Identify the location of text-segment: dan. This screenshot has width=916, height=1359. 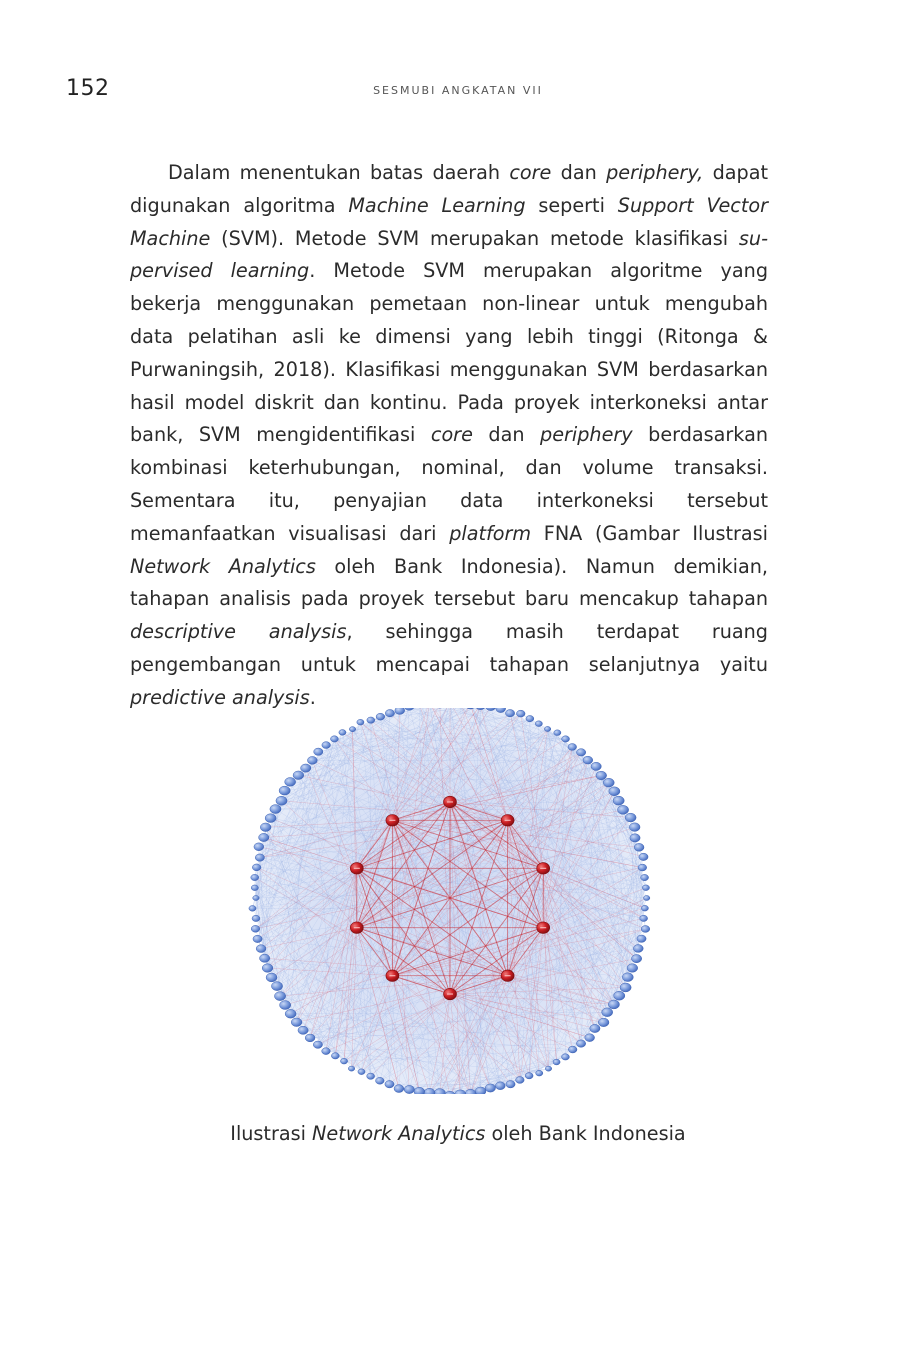
(579, 172).